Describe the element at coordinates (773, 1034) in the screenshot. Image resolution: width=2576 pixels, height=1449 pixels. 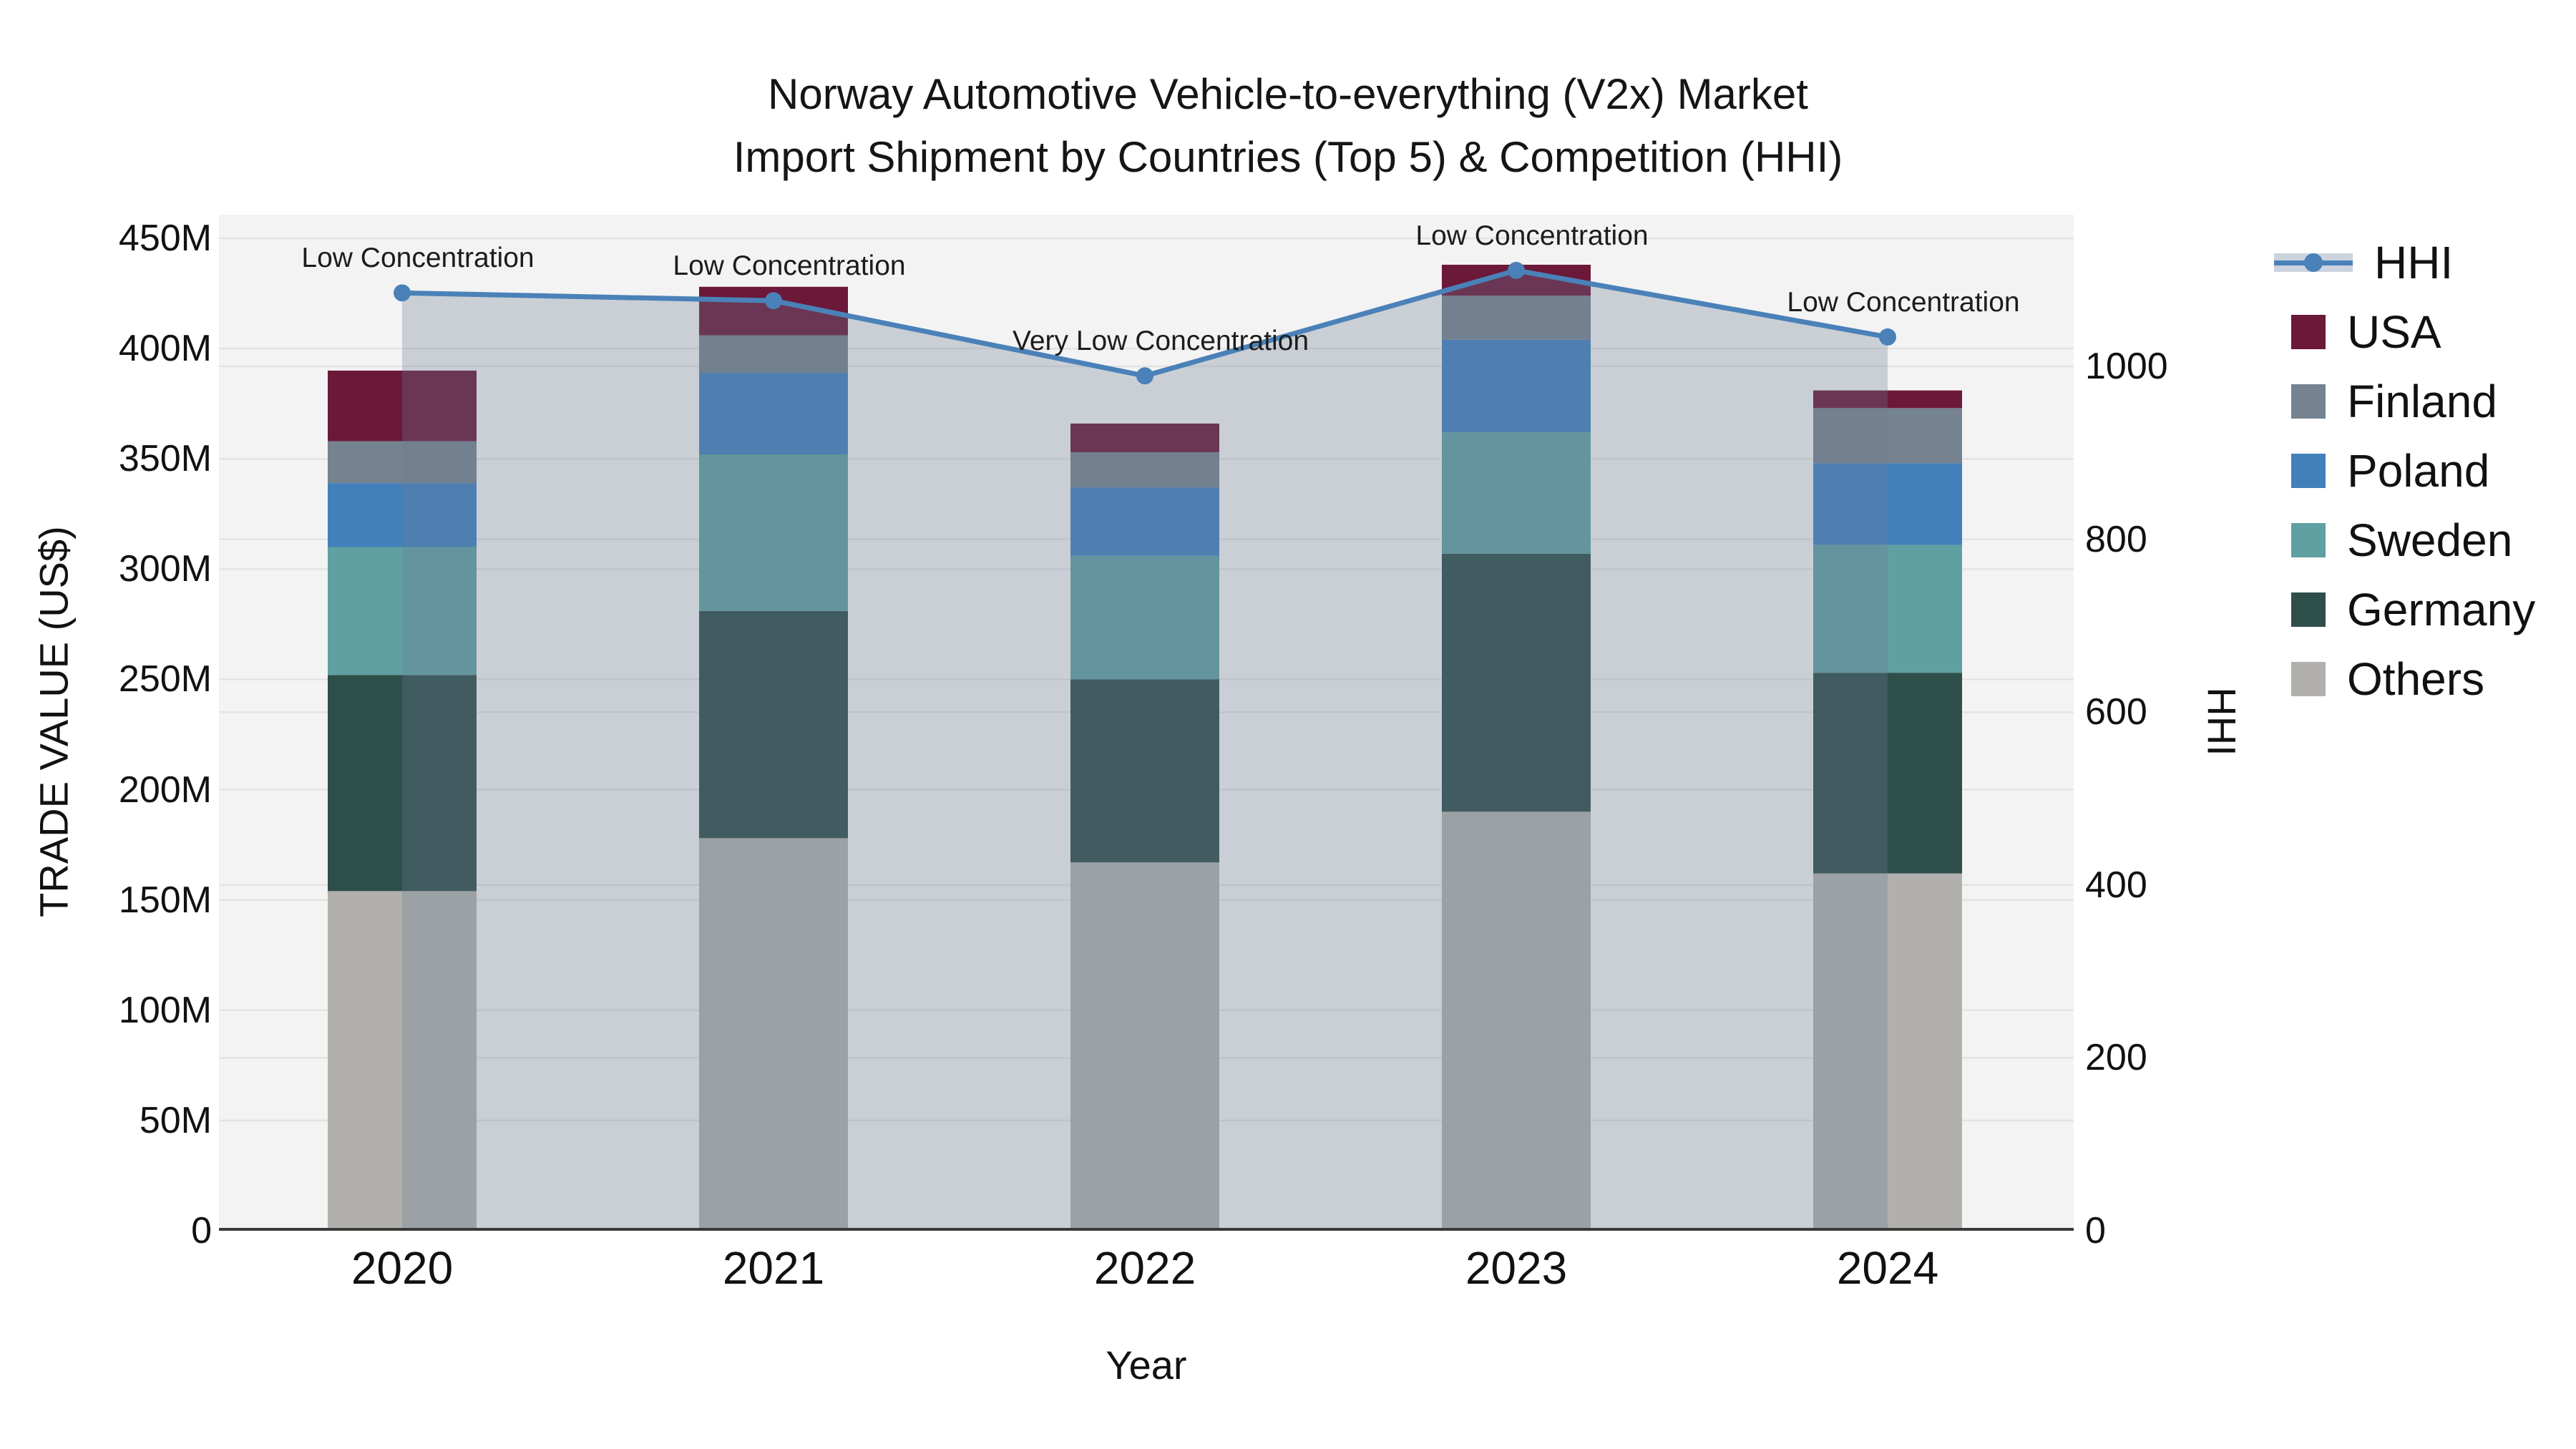
I see `bar-segment-2021-others` at that location.